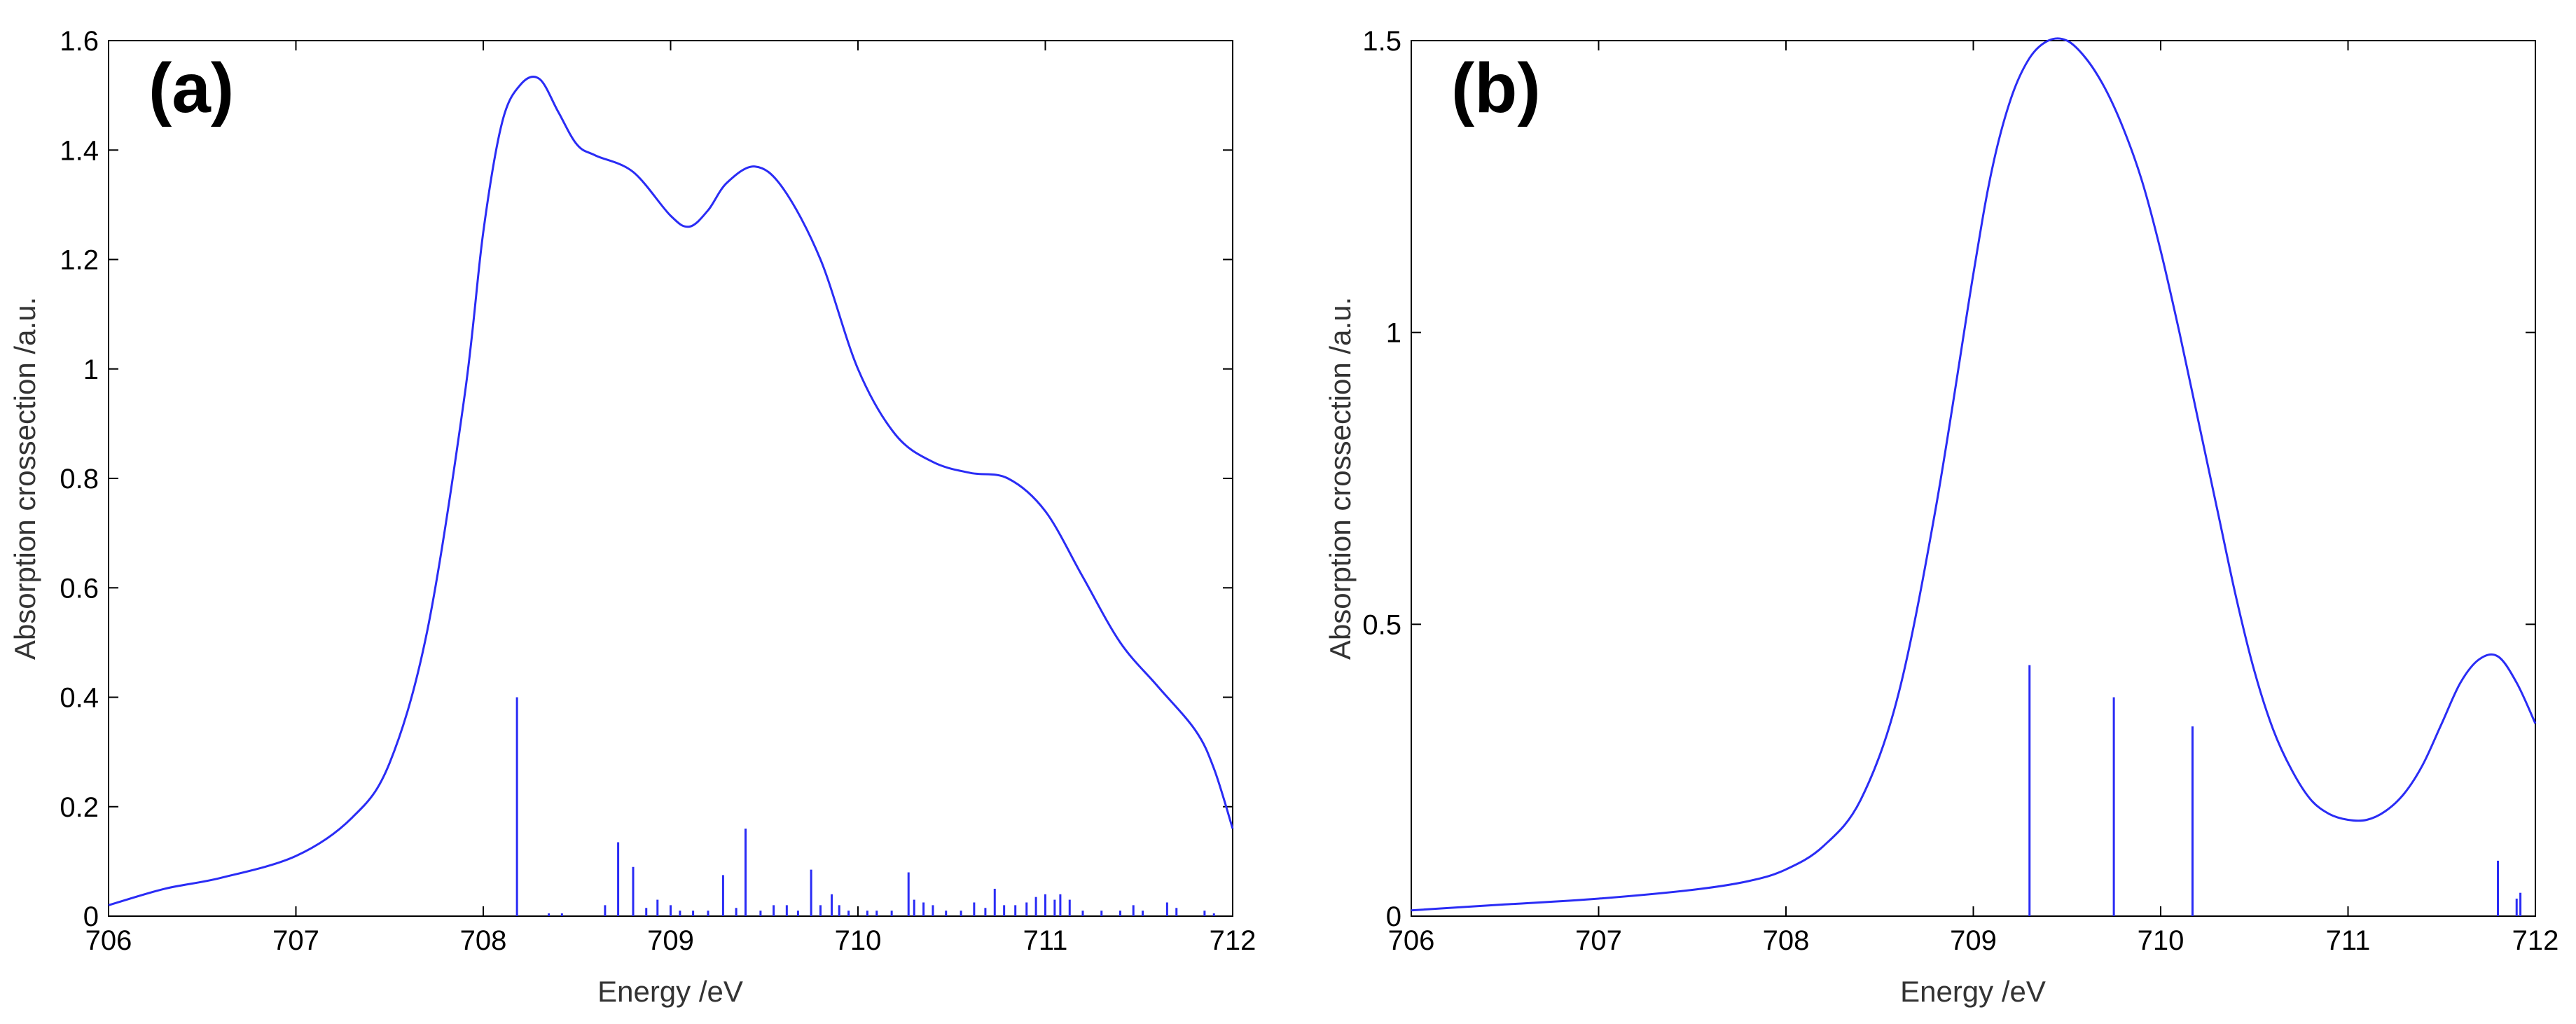 This screenshot has width=2576, height=1024. I want to click on panel-a-sticks, so click(865, 806).